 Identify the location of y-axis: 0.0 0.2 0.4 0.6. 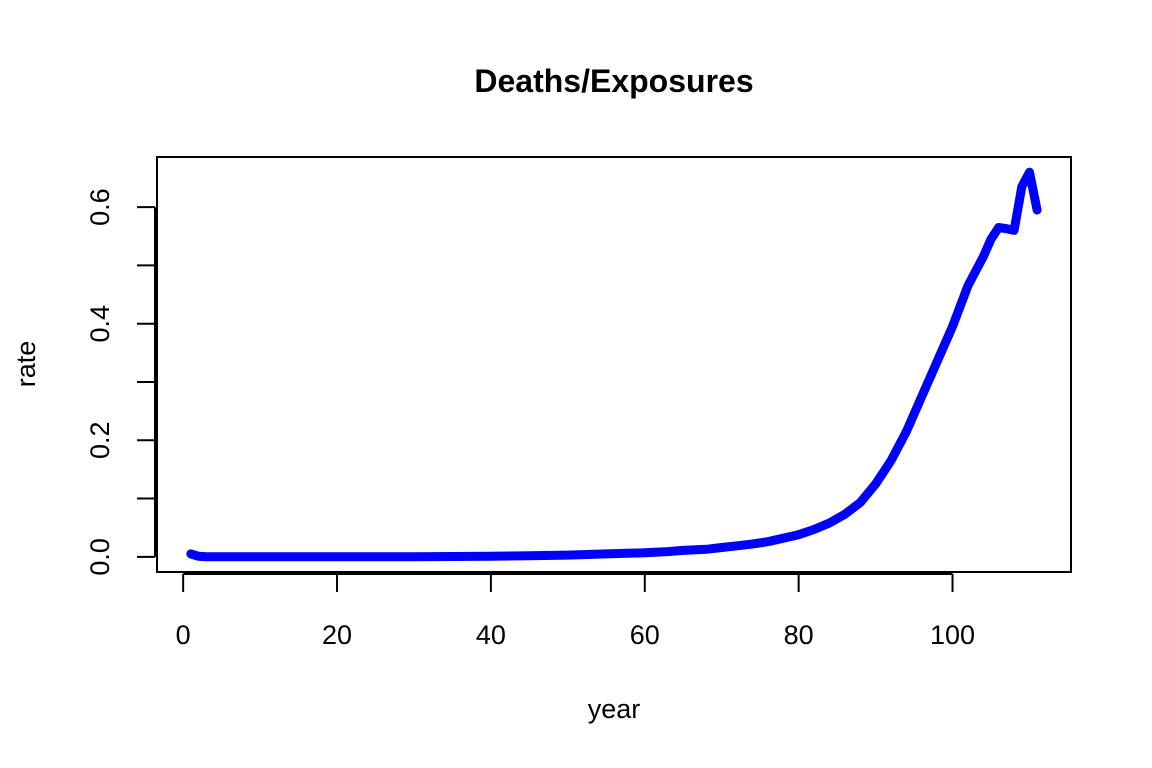
(120, 382).